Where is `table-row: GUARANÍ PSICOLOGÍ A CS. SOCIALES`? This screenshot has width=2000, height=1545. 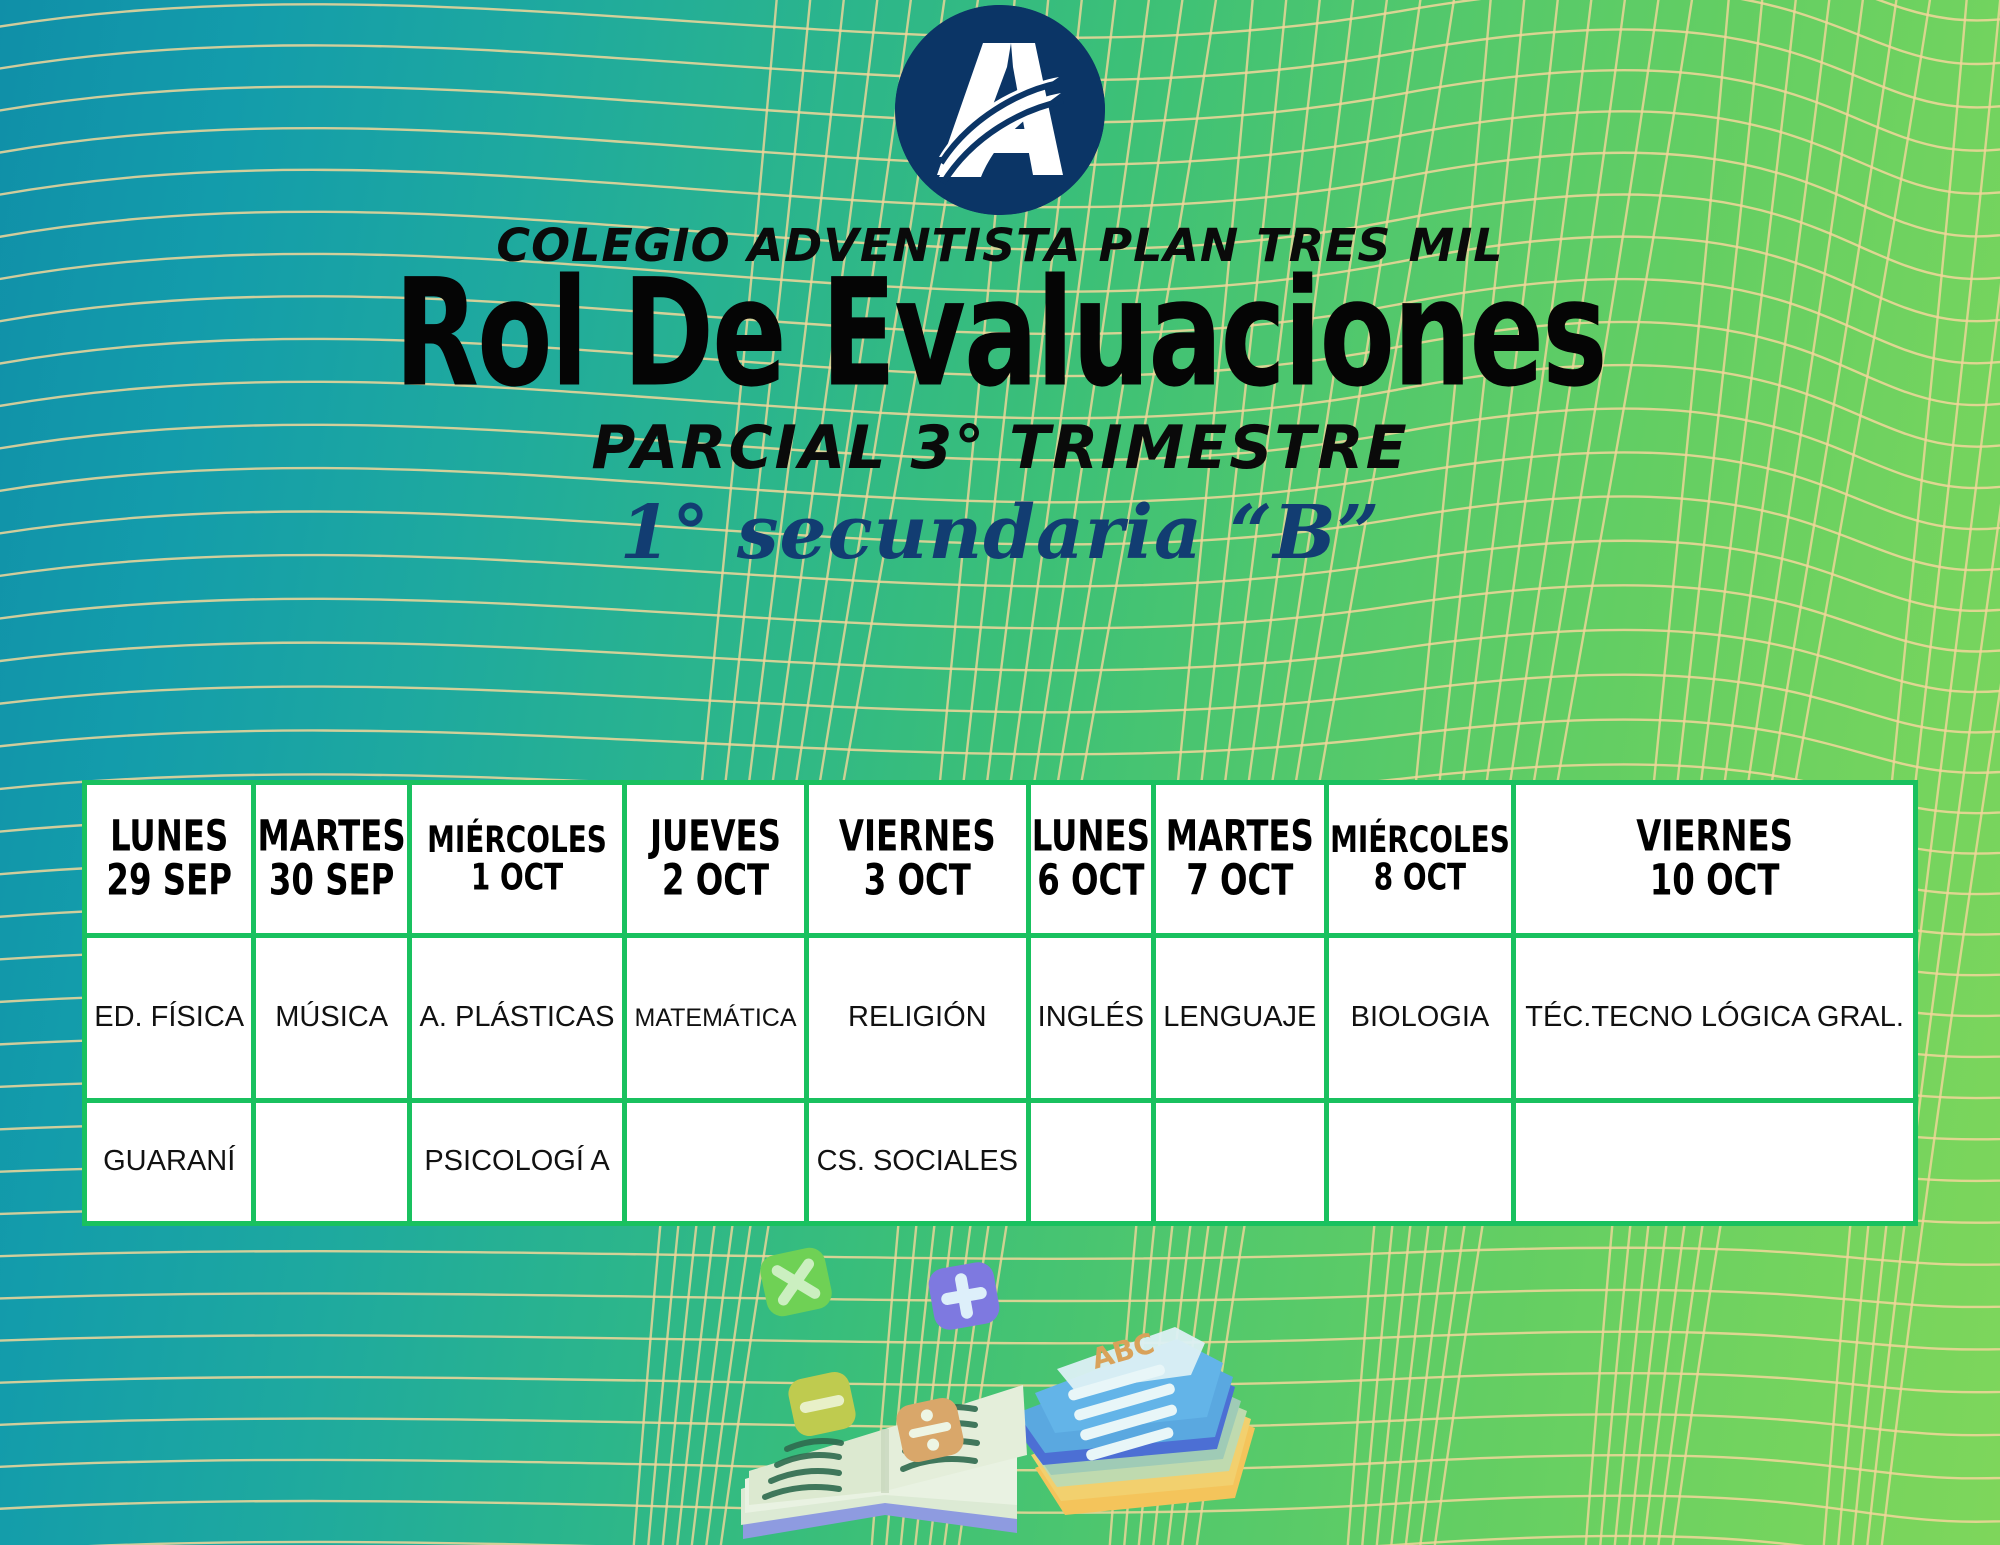 table-row: GUARANÍ PSICOLOGÍ A CS. SOCIALES is located at coordinates (999, 1162).